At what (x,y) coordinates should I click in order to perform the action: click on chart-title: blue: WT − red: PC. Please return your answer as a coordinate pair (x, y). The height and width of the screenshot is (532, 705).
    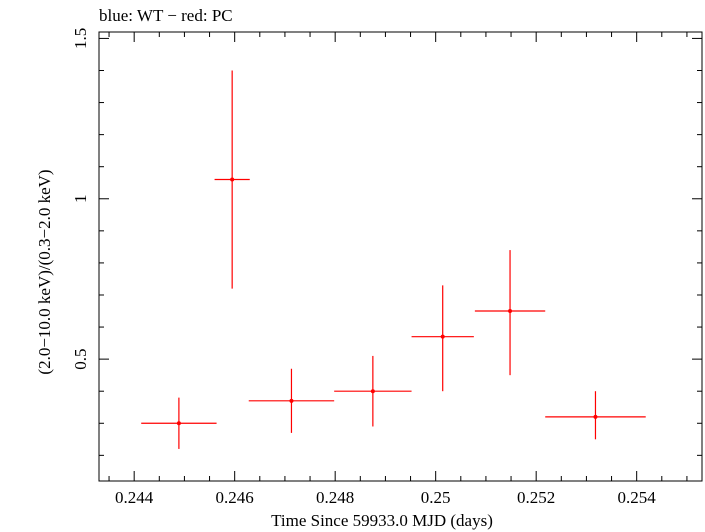
    Looking at the image, I should click on (166, 15).